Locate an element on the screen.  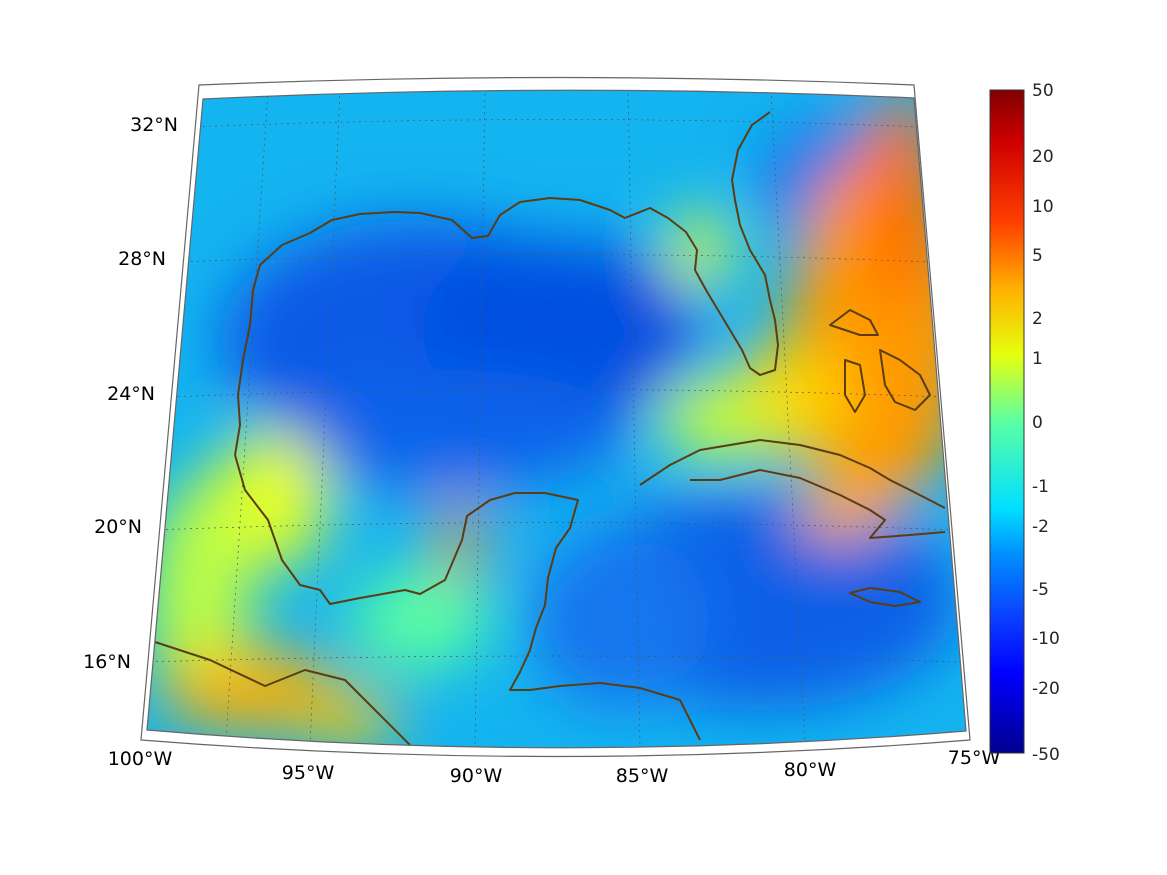
colorbar-tick: 0 is located at coordinates (1037, 423).